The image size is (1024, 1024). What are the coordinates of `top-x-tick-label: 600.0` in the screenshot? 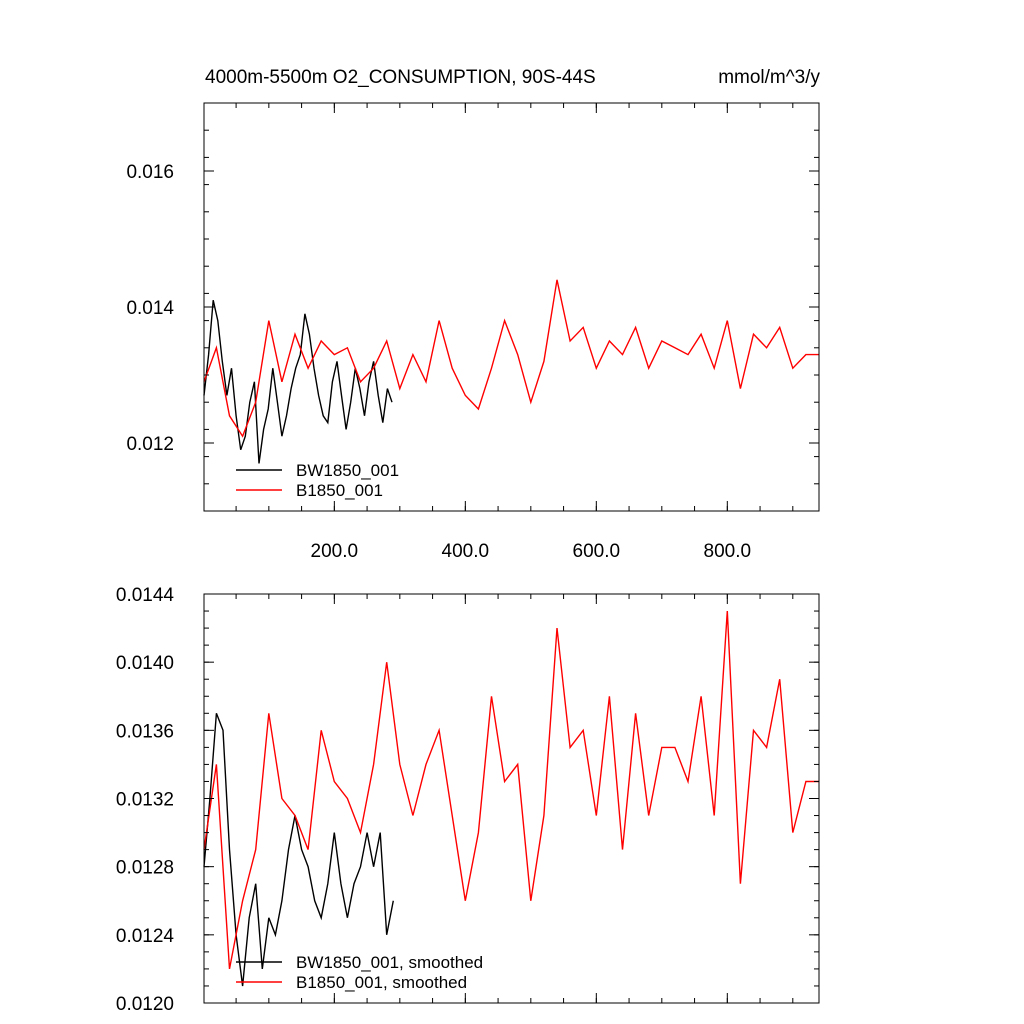 It's located at (597, 551).